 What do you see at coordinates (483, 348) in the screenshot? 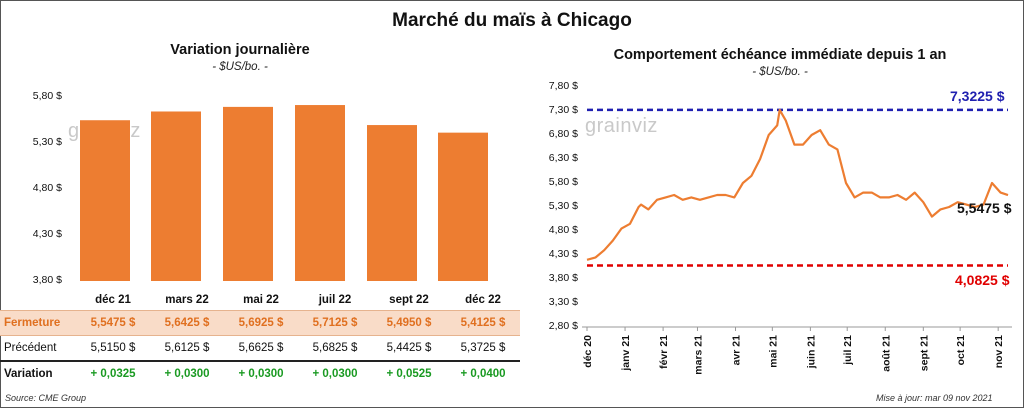
I see `previous-value: 5,3725 $` at bounding box center [483, 348].